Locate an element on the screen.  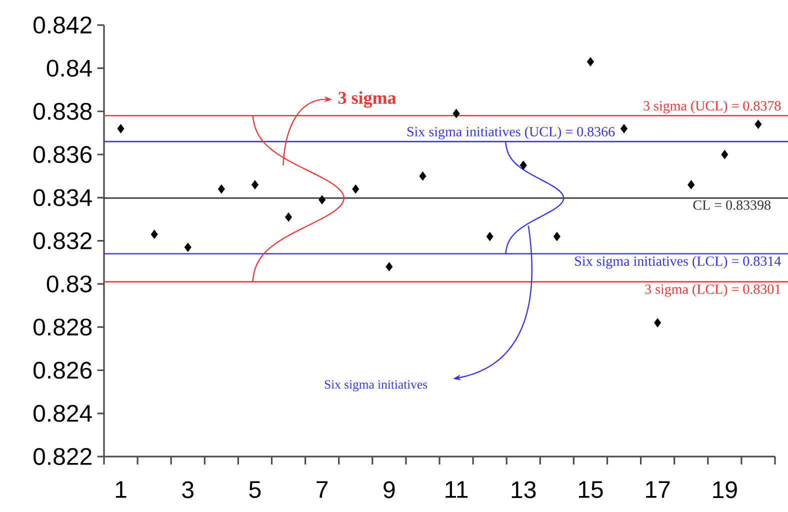
x-tick-label: 13 is located at coordinates (524, 489).